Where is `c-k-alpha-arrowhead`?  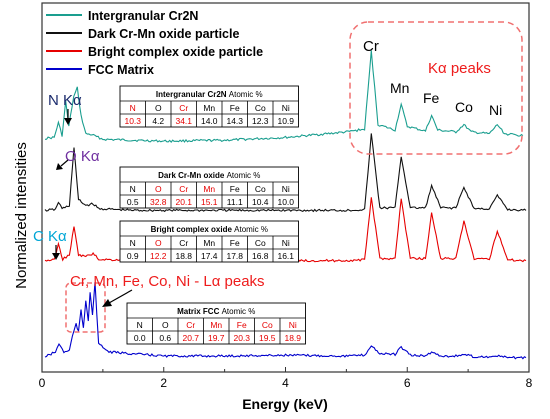 c-k-alpha-arrowhead is located at coordinates (56, 256).